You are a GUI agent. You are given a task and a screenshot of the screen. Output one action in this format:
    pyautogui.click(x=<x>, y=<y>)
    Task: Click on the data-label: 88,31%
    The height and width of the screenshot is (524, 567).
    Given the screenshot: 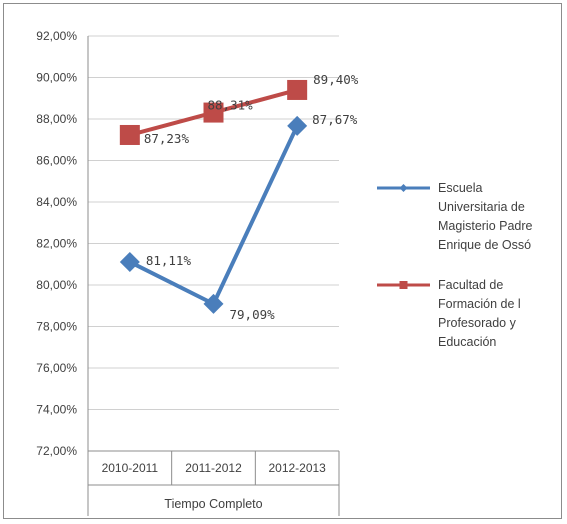 What is the action you would take?
    pyautogui.click(x=231, y=105)
    